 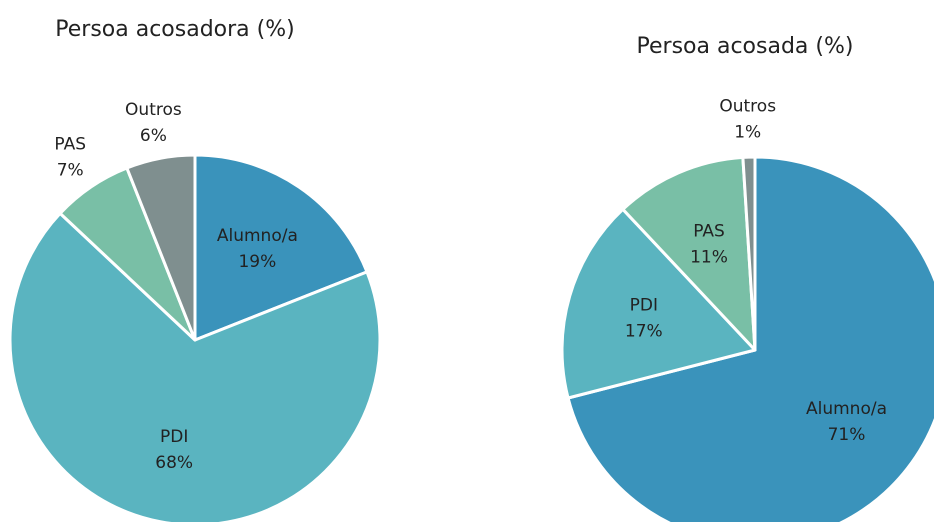 I want to click on chart-title: Persoa acosadora (%), so click(x=174, y=29).